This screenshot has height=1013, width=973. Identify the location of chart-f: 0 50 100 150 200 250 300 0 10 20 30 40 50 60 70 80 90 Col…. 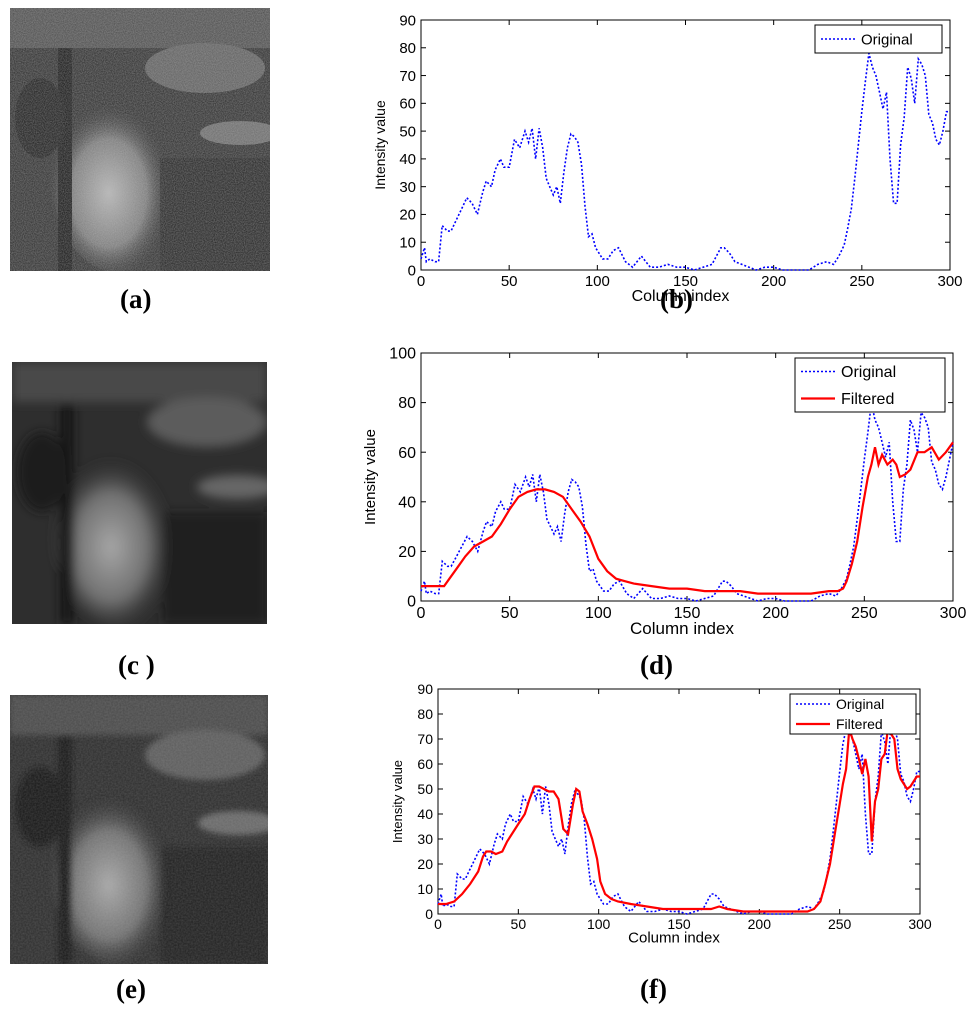
(661, 814).